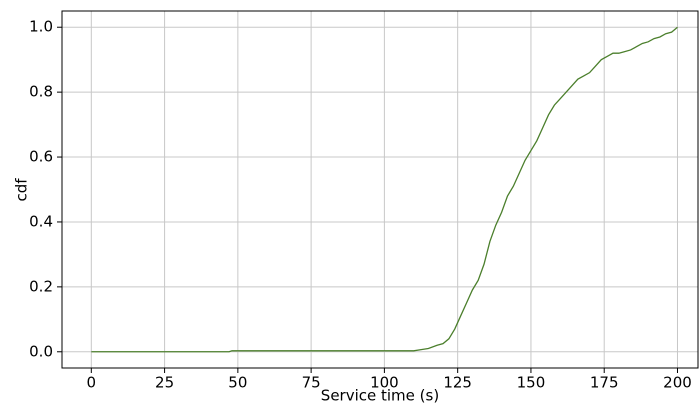 Image resolution: width=699 pixels, height=411 pixels. I want to click on x-tick-label: 100, so click(384, 383).